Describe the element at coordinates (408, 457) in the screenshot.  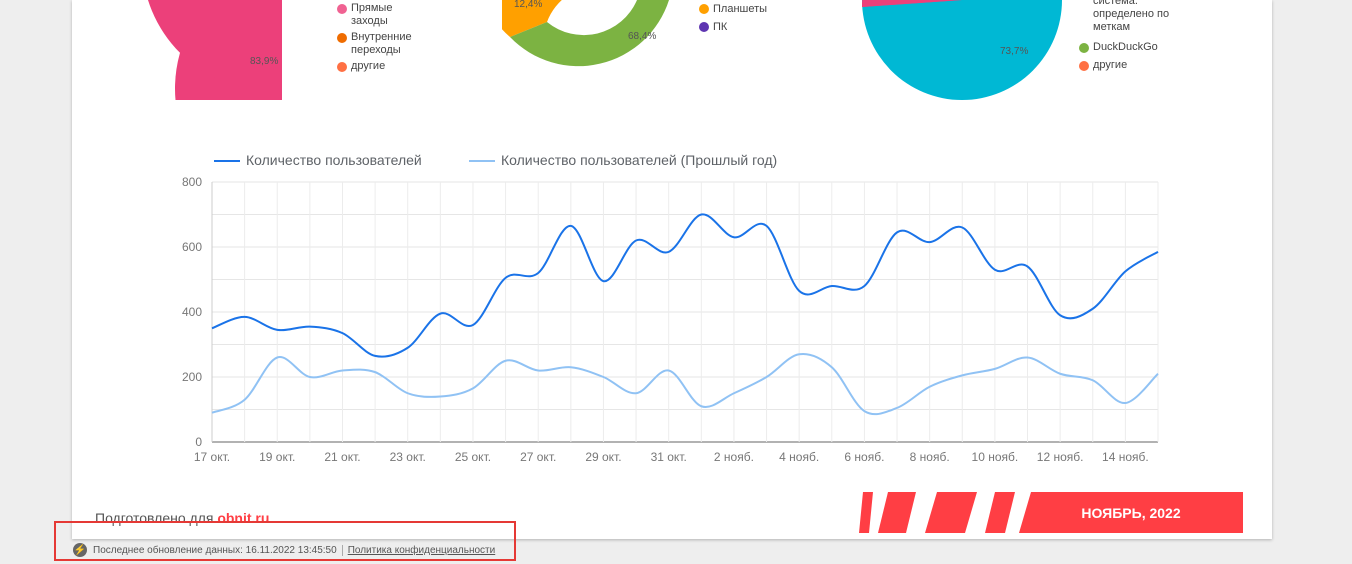
I see `x-tick-label: 23 окт.` at that location.